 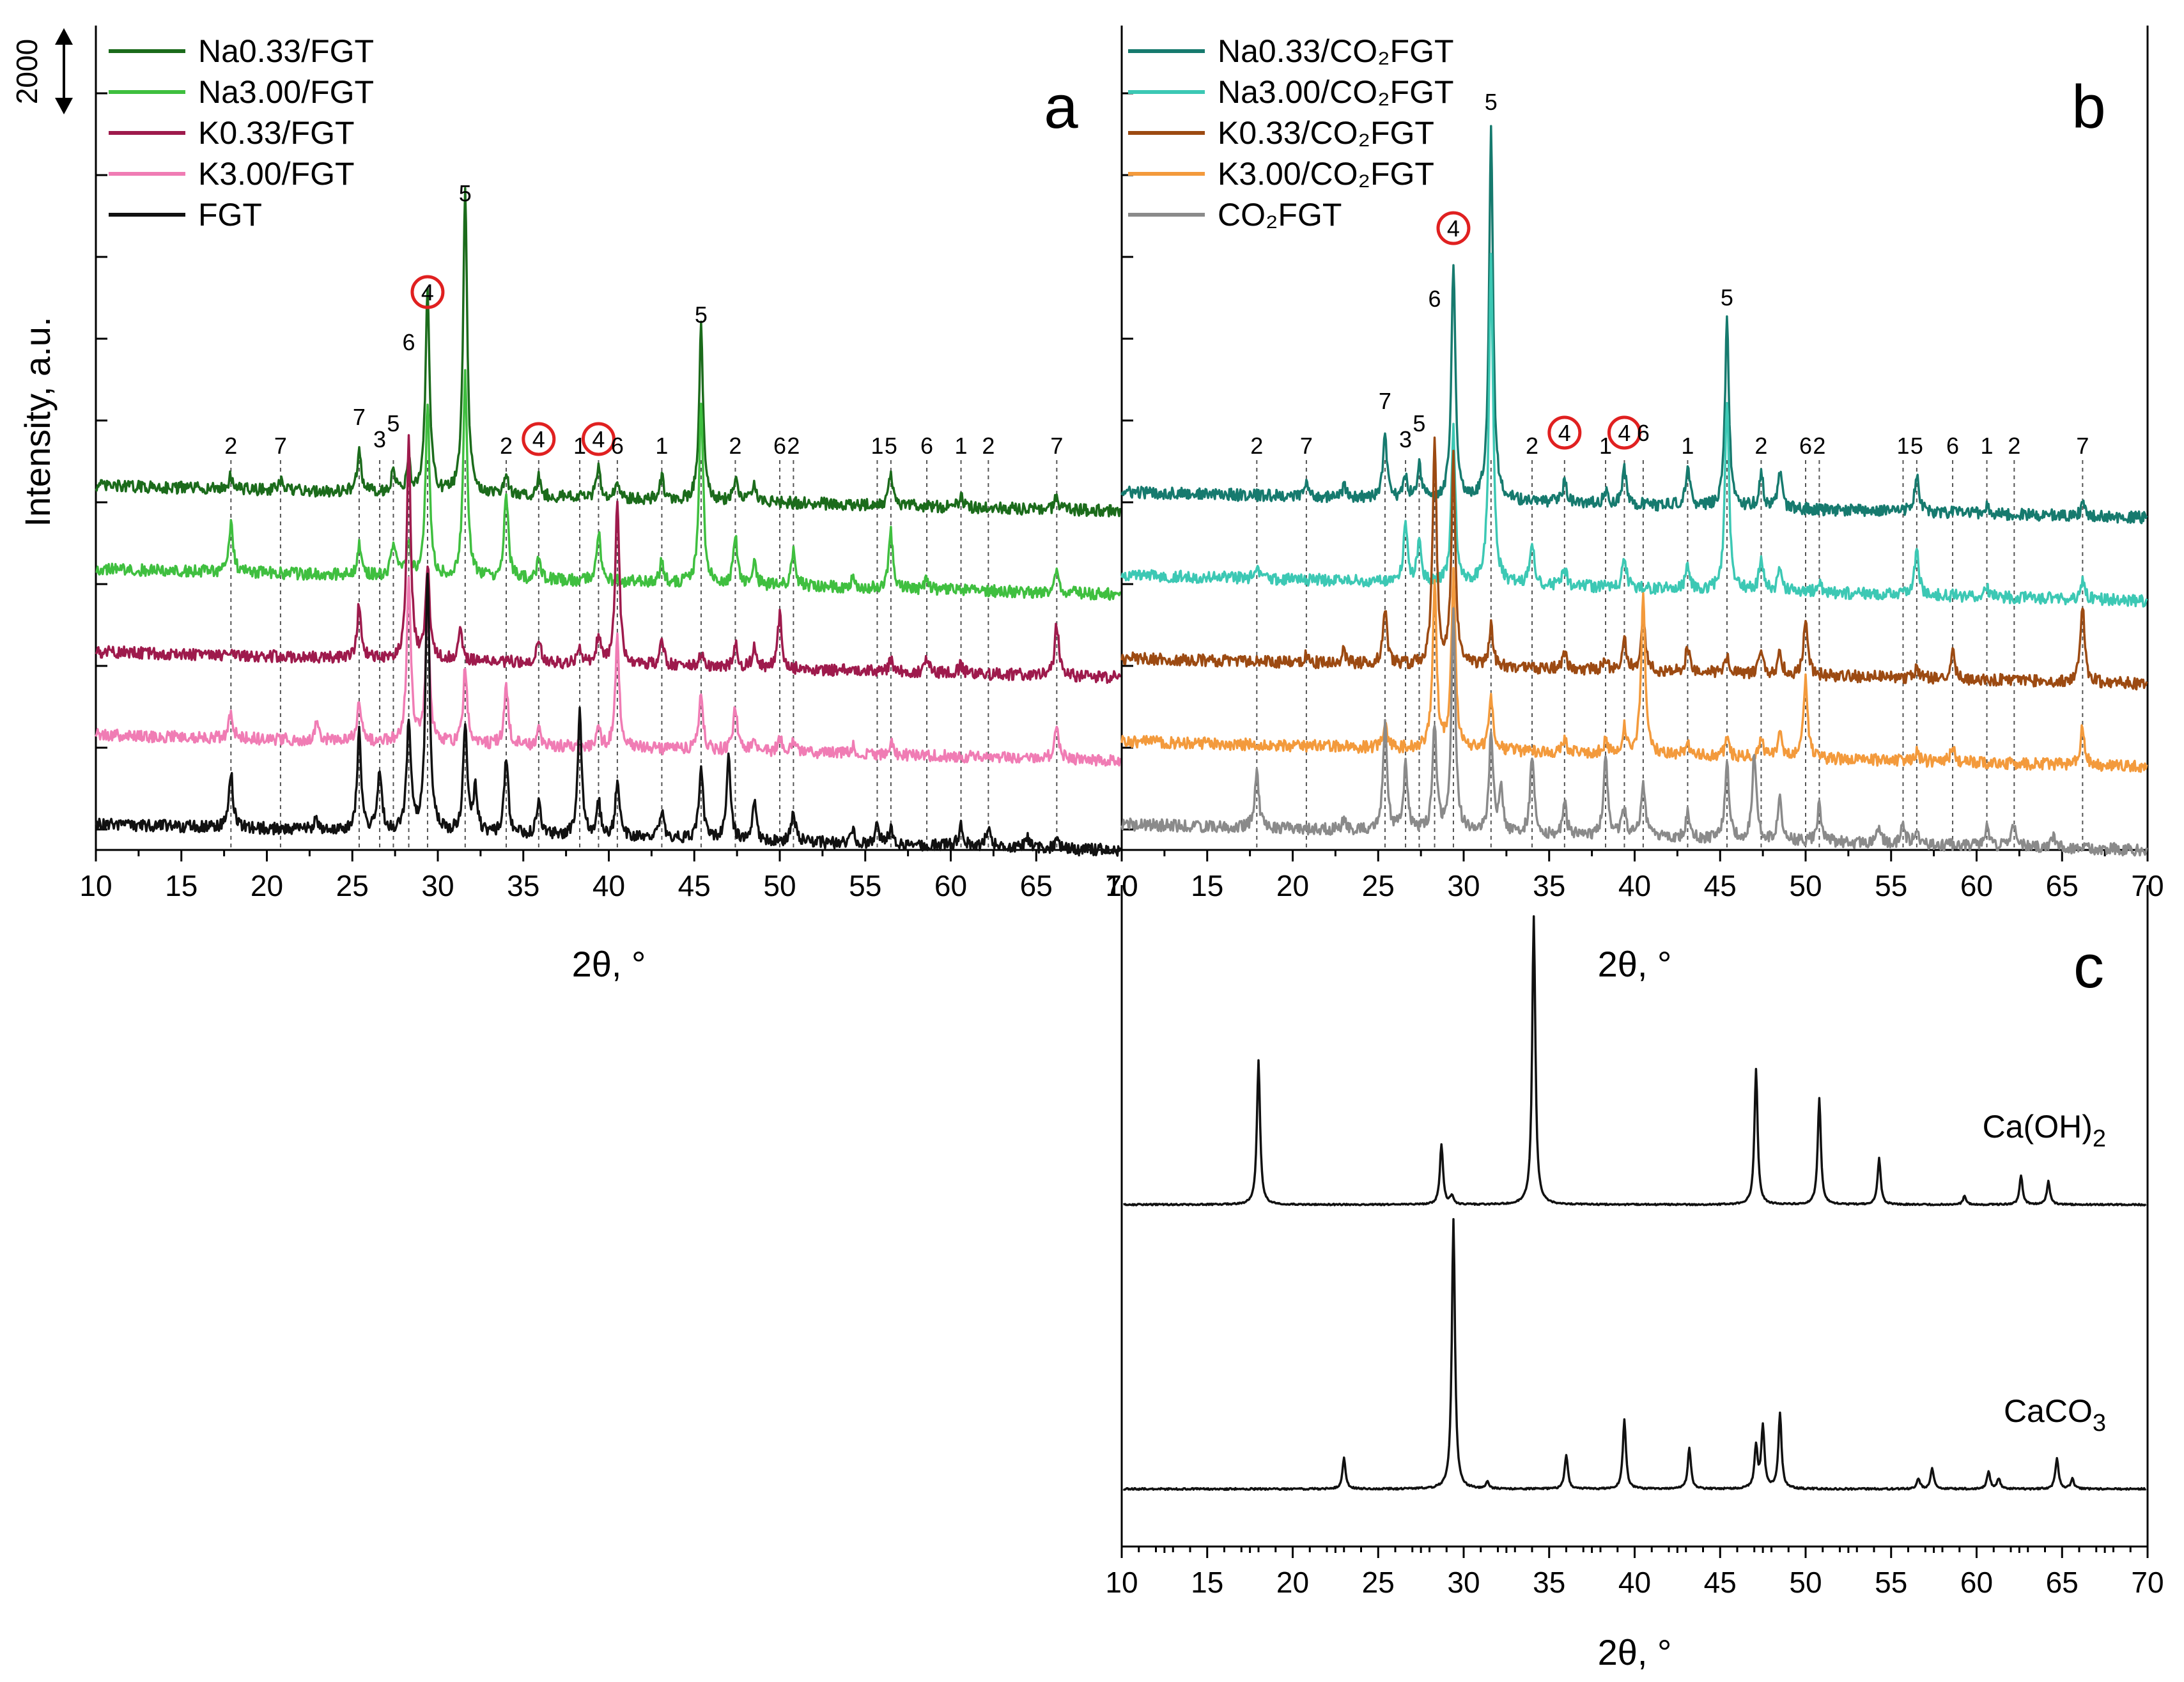 I want to click on panel-c-x-tick-label: 70, so click(x=2148, y=1583).